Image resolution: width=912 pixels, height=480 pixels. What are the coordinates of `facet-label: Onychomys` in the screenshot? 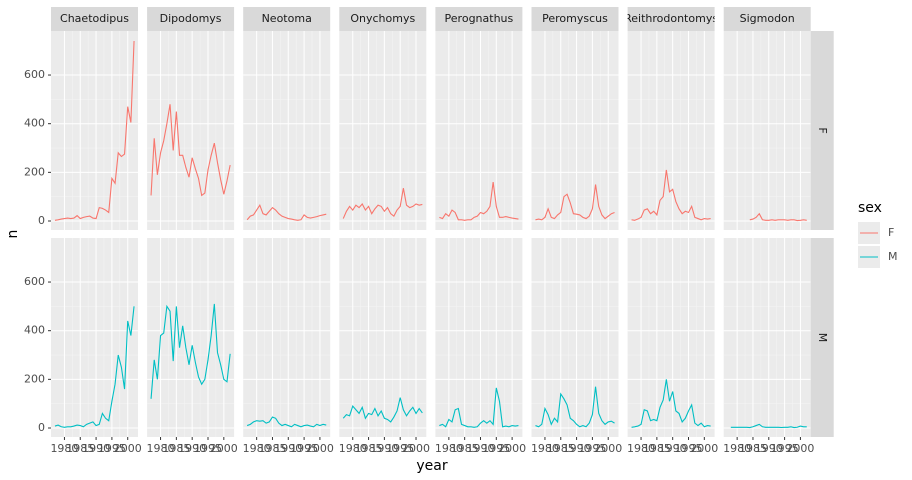 It's located at (382, 18).